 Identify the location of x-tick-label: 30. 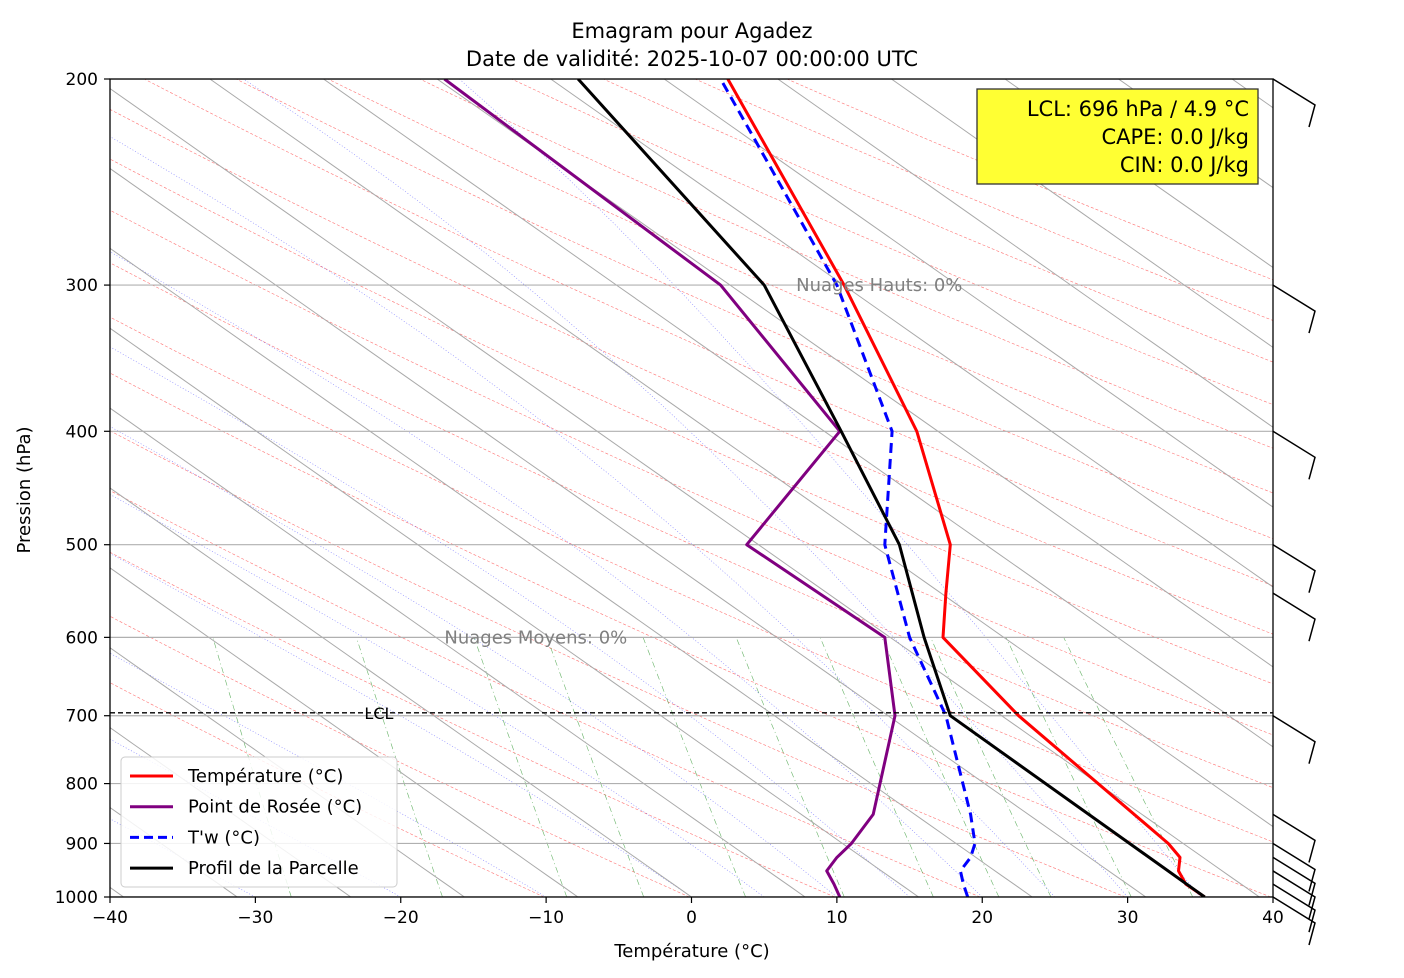
(1128, 918).